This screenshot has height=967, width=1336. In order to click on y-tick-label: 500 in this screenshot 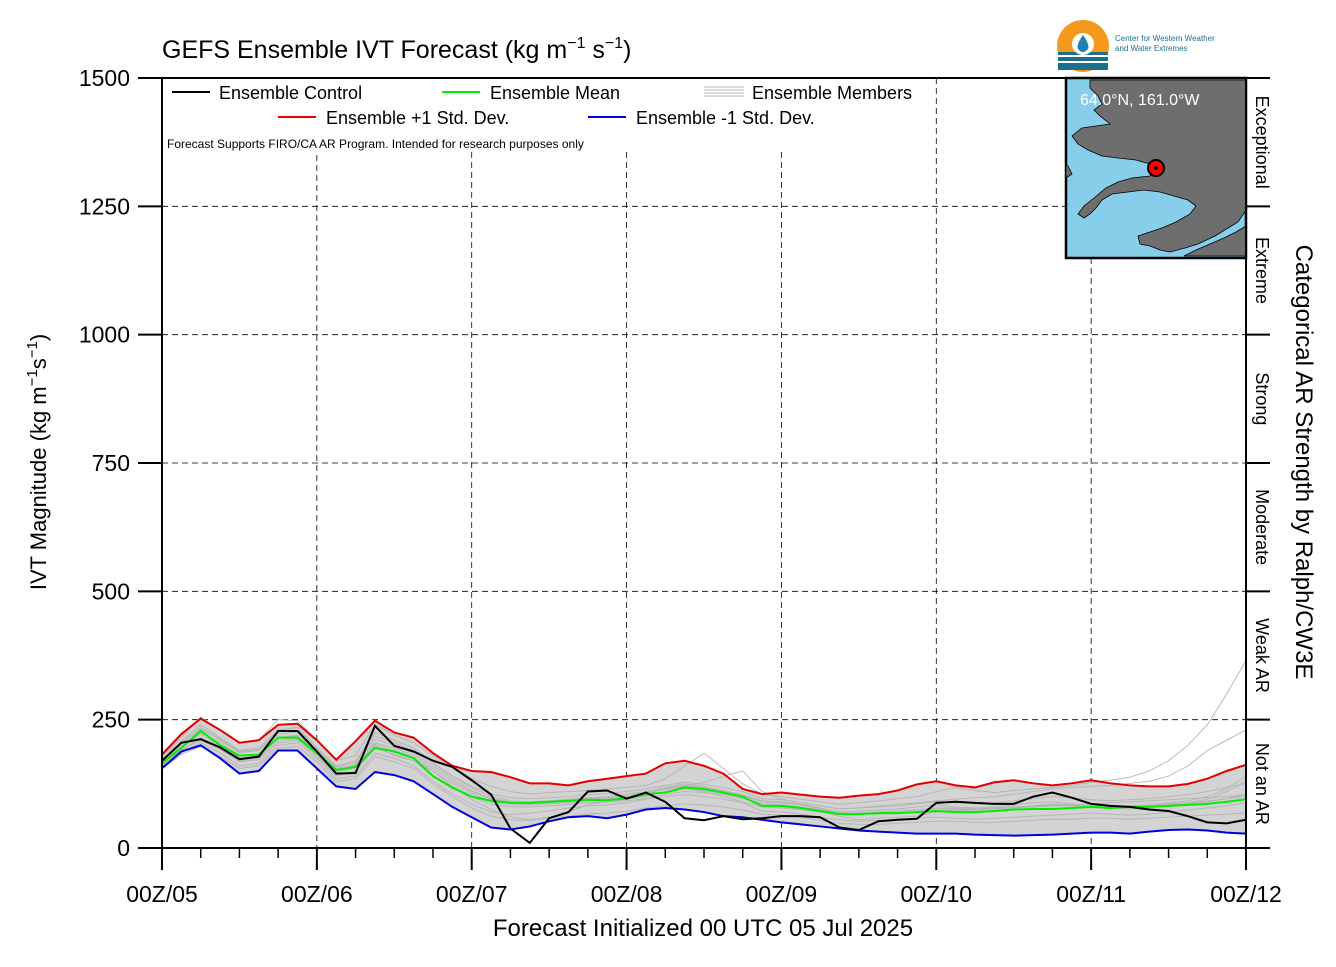, I will do `click(111, 591)`.